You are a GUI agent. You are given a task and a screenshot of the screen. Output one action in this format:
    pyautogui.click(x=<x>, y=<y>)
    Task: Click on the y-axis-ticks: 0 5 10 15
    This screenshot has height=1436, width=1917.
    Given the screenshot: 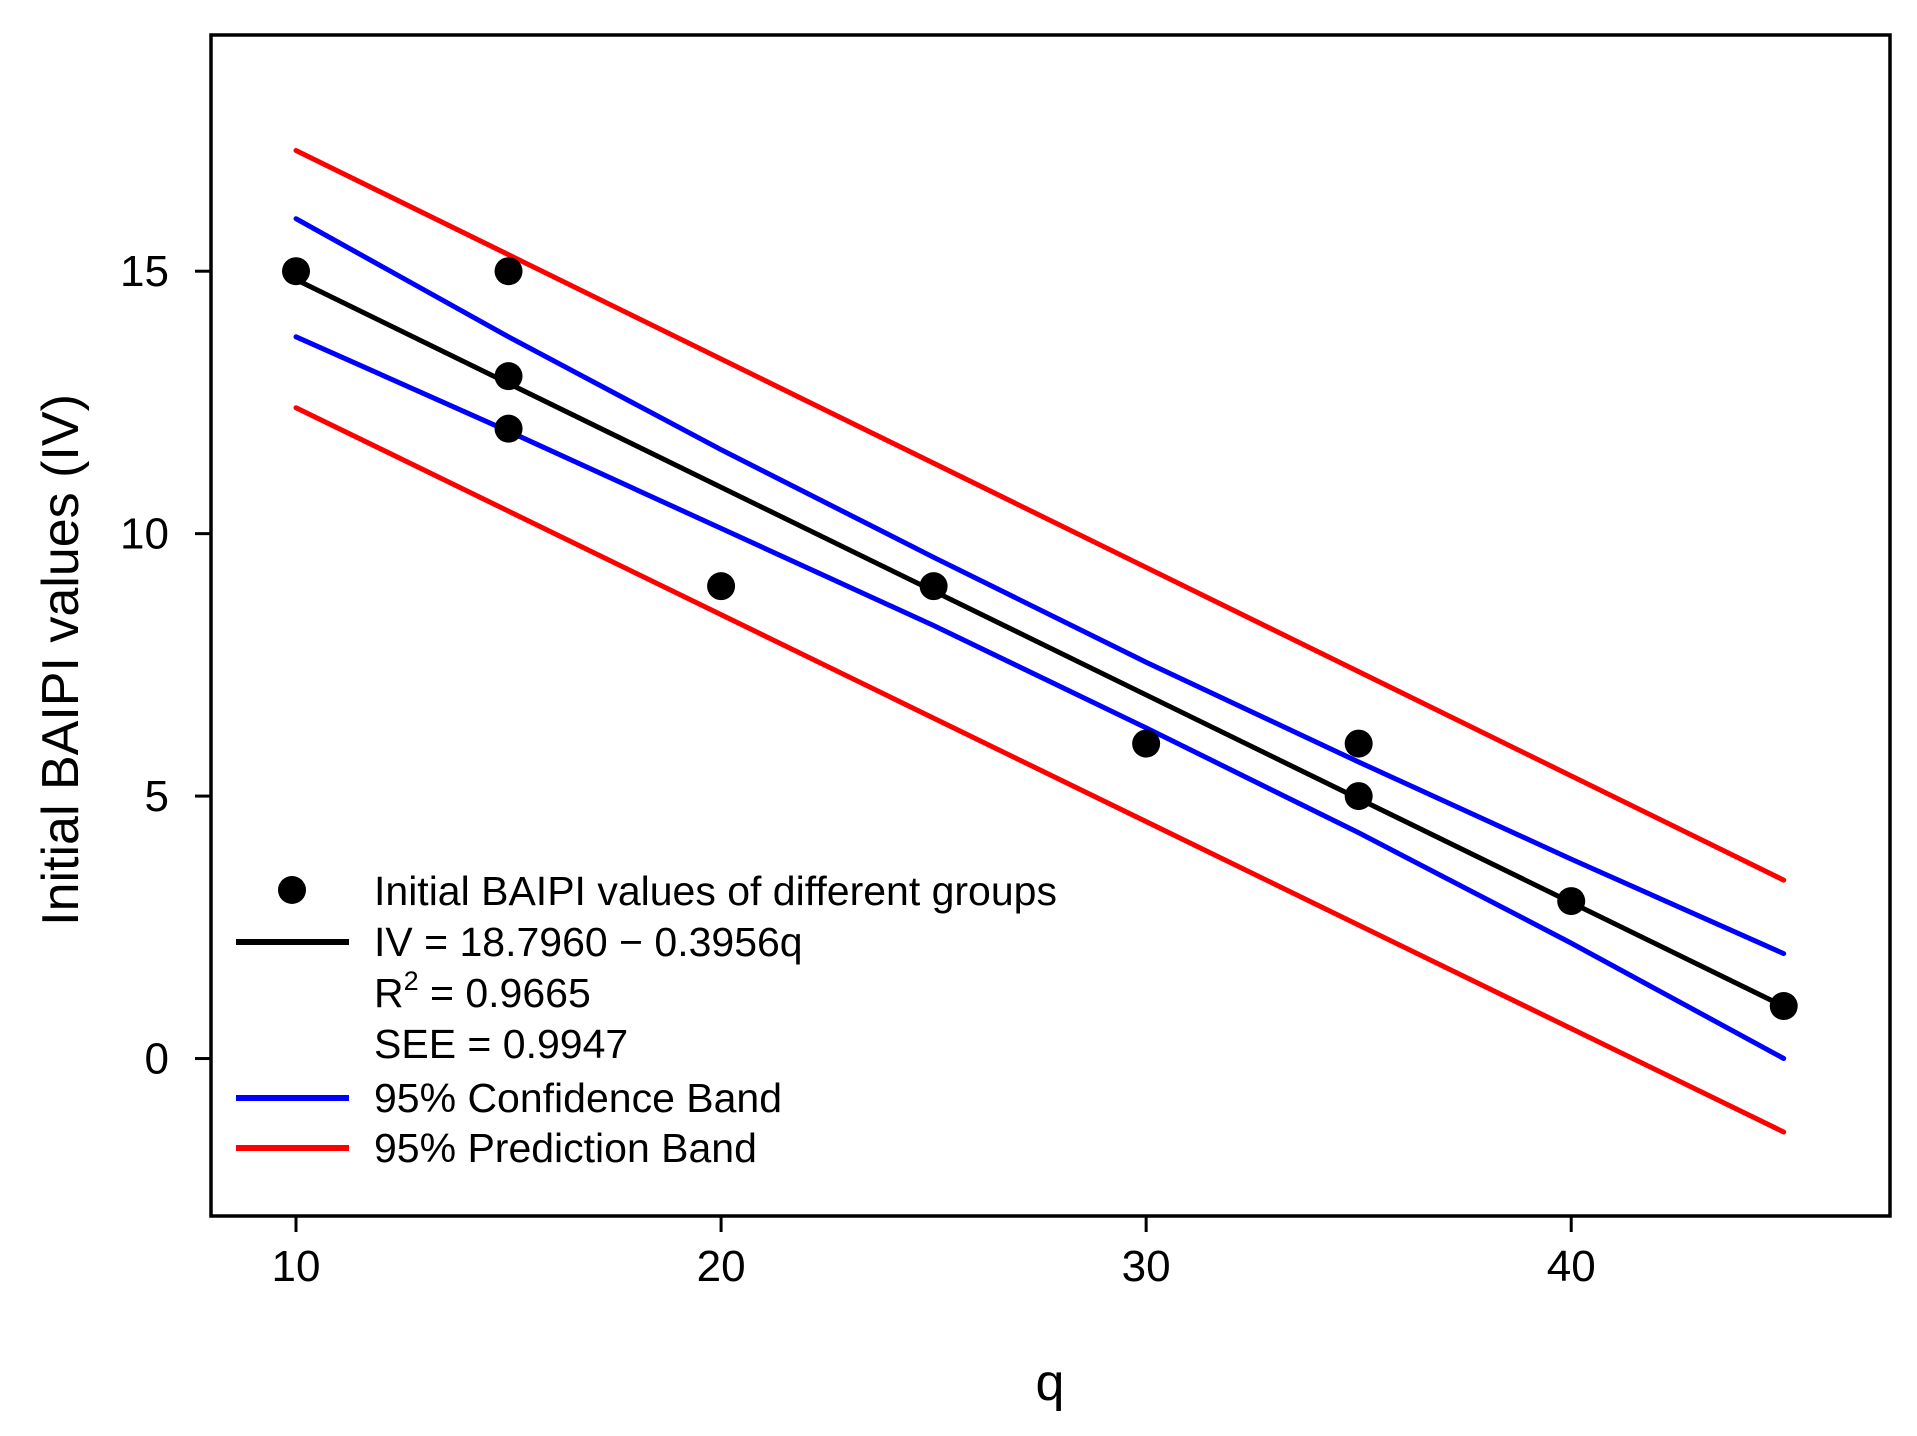 What is the action you would take?
    pyautogui.click(x=165, y=665)
    